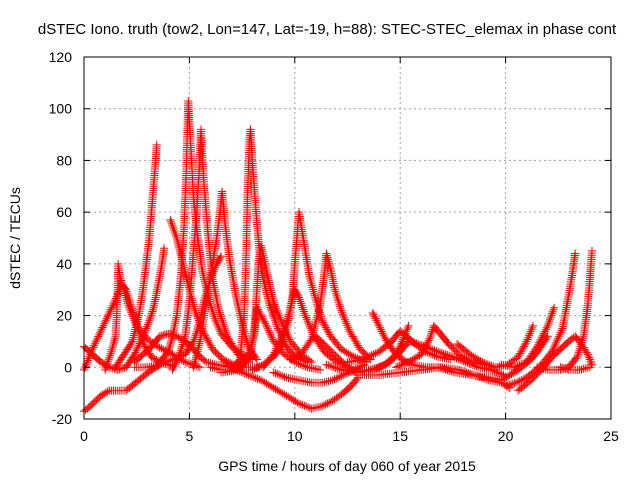 This screenshot has width=640, height=480. I want to click on x-tick-label: 5, so click(190, 436).